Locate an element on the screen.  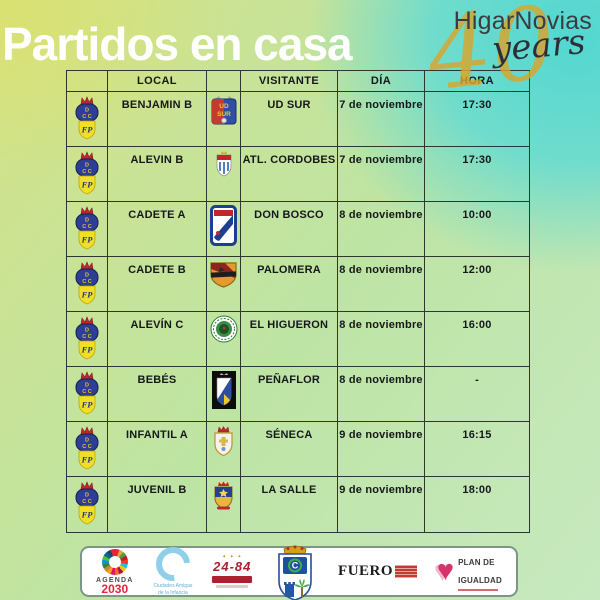
palomera-crest-icon is located at coordinates (223, 274).